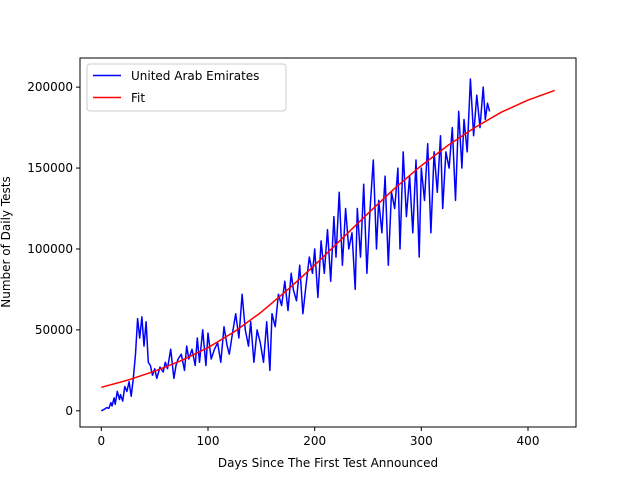 The height and width of the screenshot is (480, 640). What do you see at coordinates (50, 87) in the screenshot?
I see `y-tick-label: 200000` at bounding box center [50, 87].